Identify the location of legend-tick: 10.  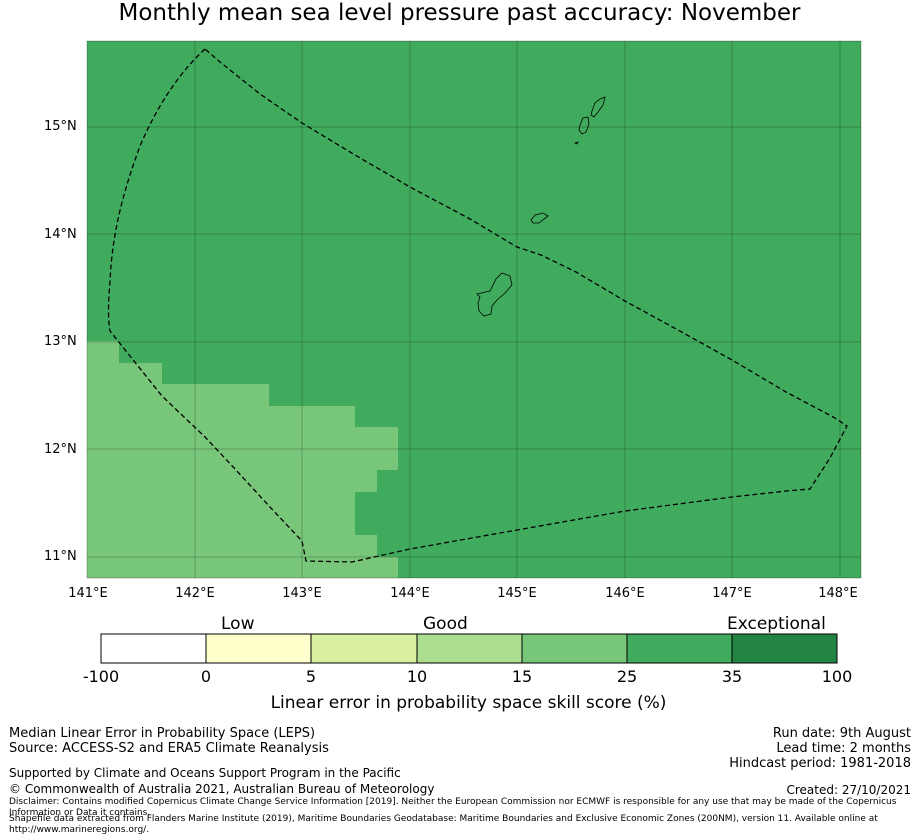
(417, 676).